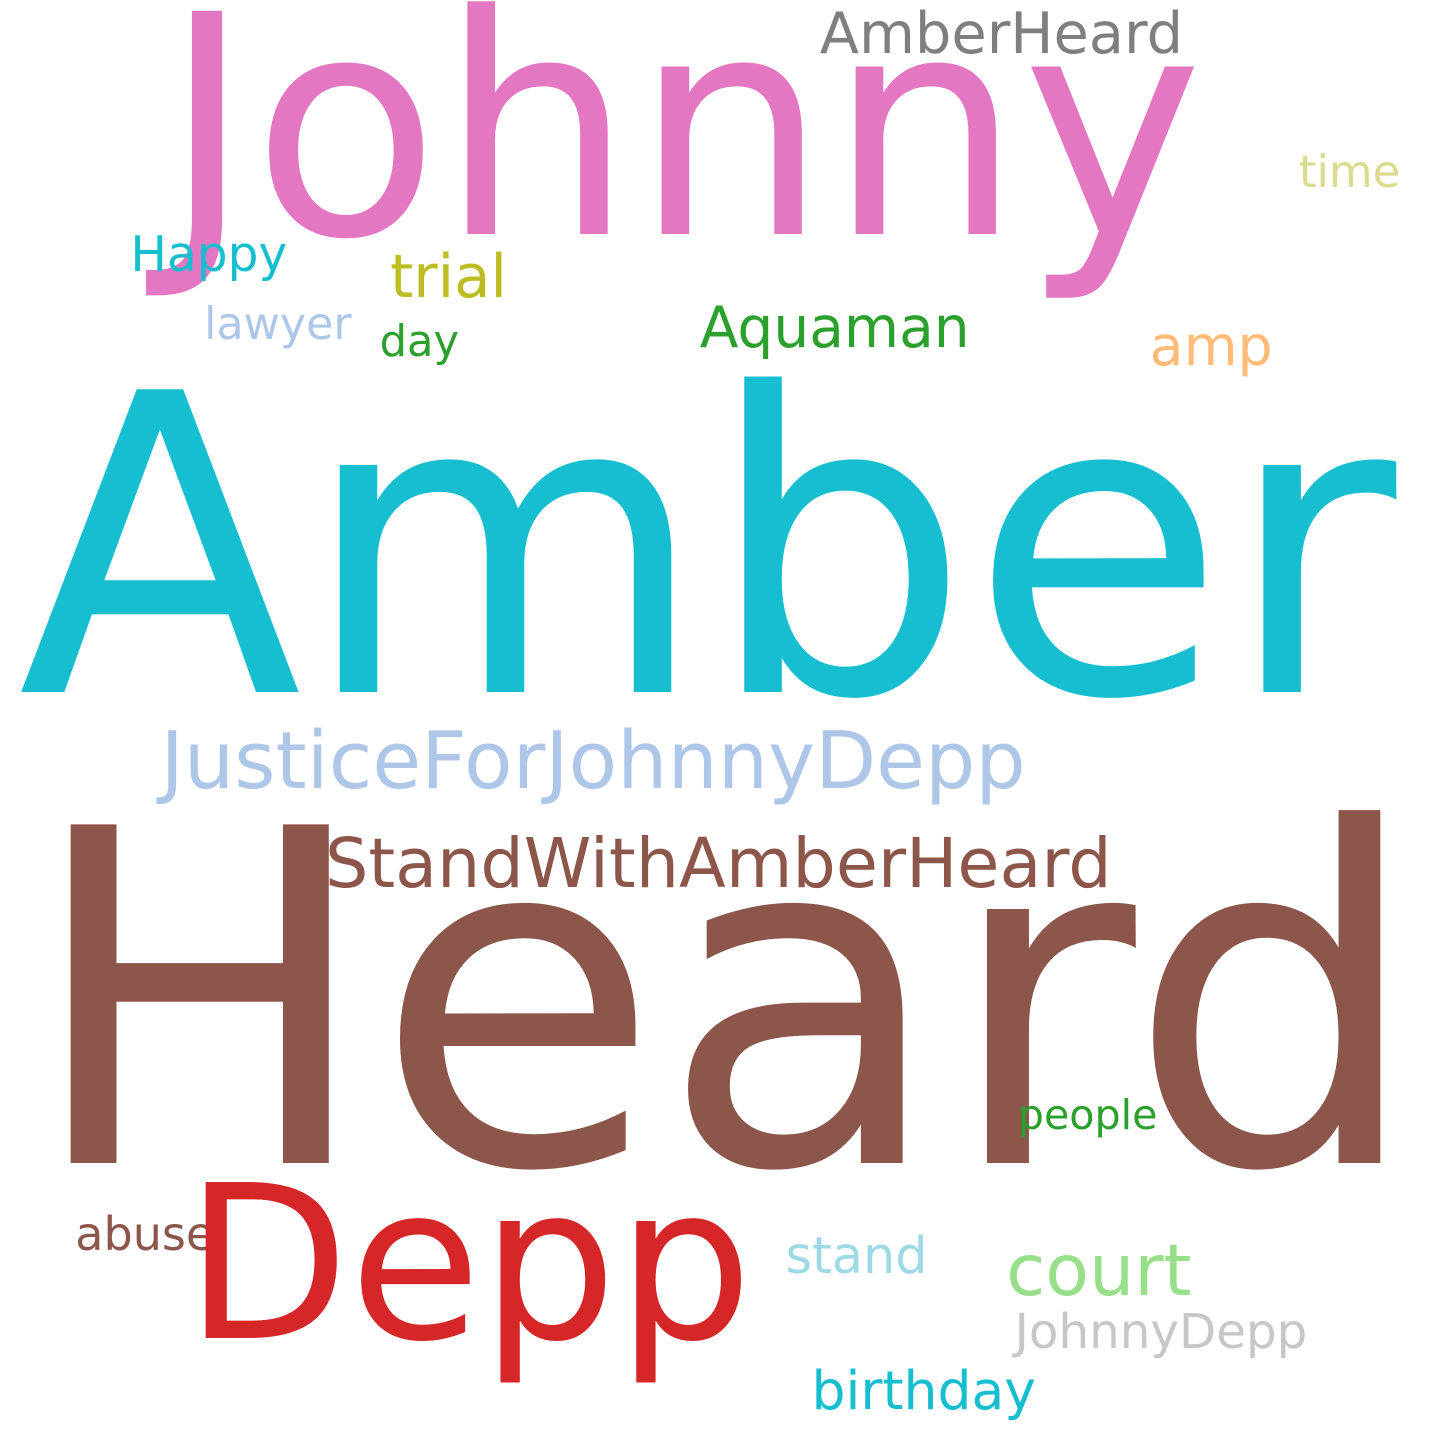 This screenshot has width=1440, height=1440. What do you see at coordinates (924, 1390) in the screenshot?
I see `word-birthday: birthday` at bounding box center [924, 1390].